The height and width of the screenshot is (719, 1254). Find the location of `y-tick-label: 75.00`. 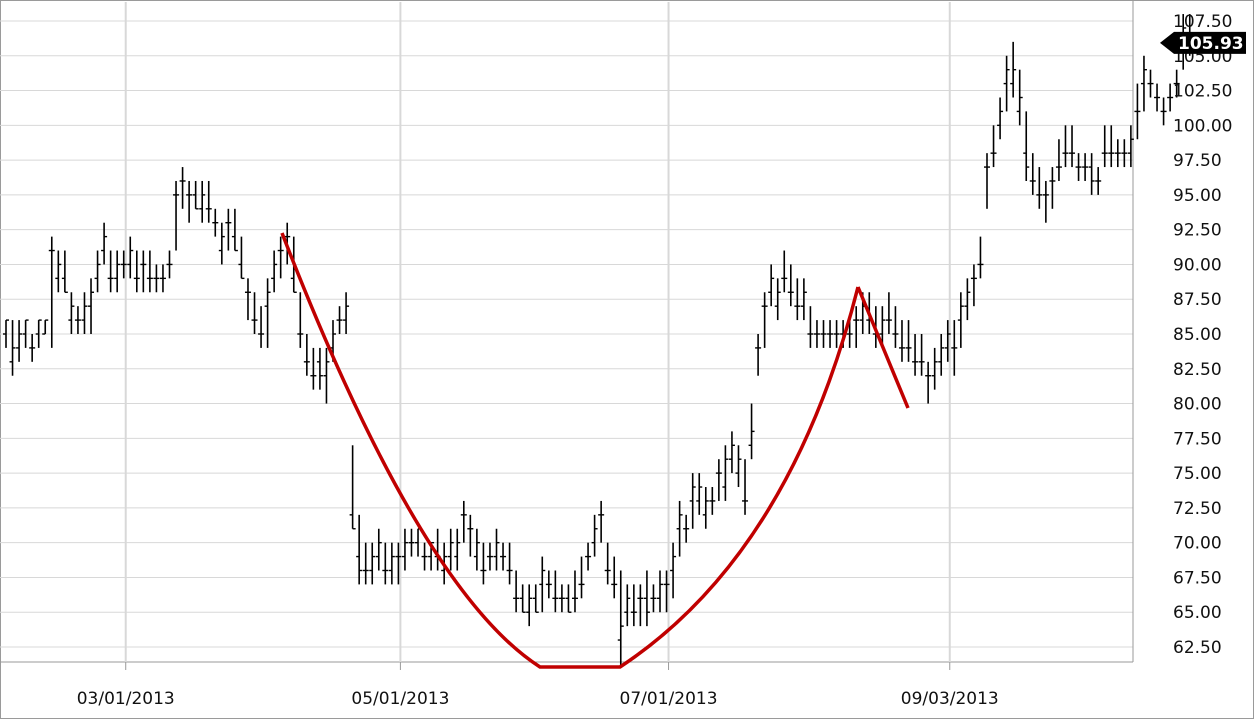

y-tick-label: 75.00 is located at coordinates (1197, 474).